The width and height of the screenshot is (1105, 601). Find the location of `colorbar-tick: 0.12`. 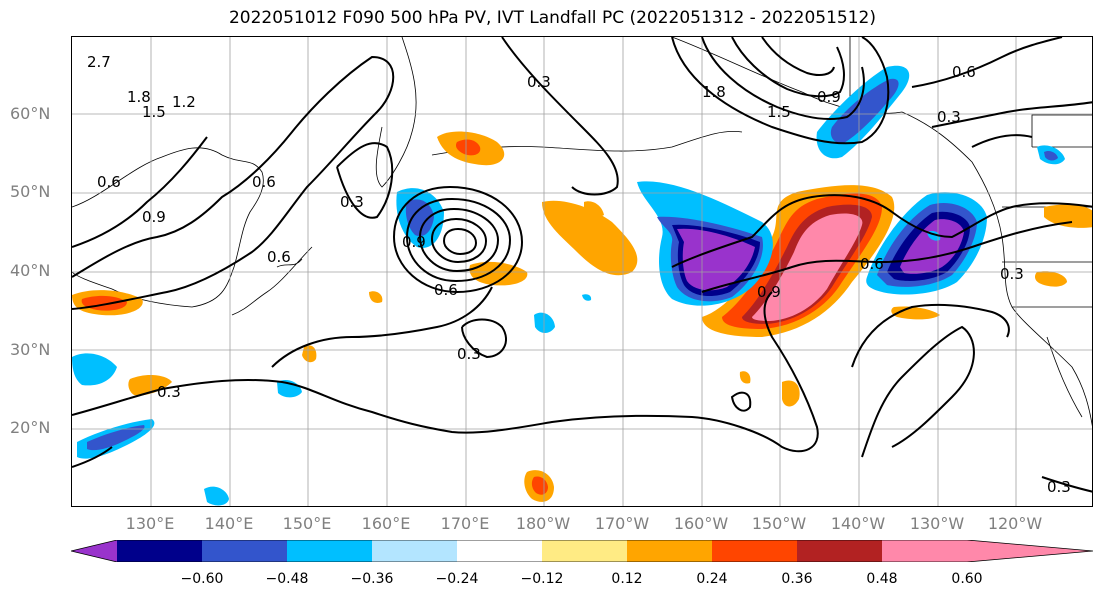

colorbar-tick: 0.12 is located at coordinates (627, 579).